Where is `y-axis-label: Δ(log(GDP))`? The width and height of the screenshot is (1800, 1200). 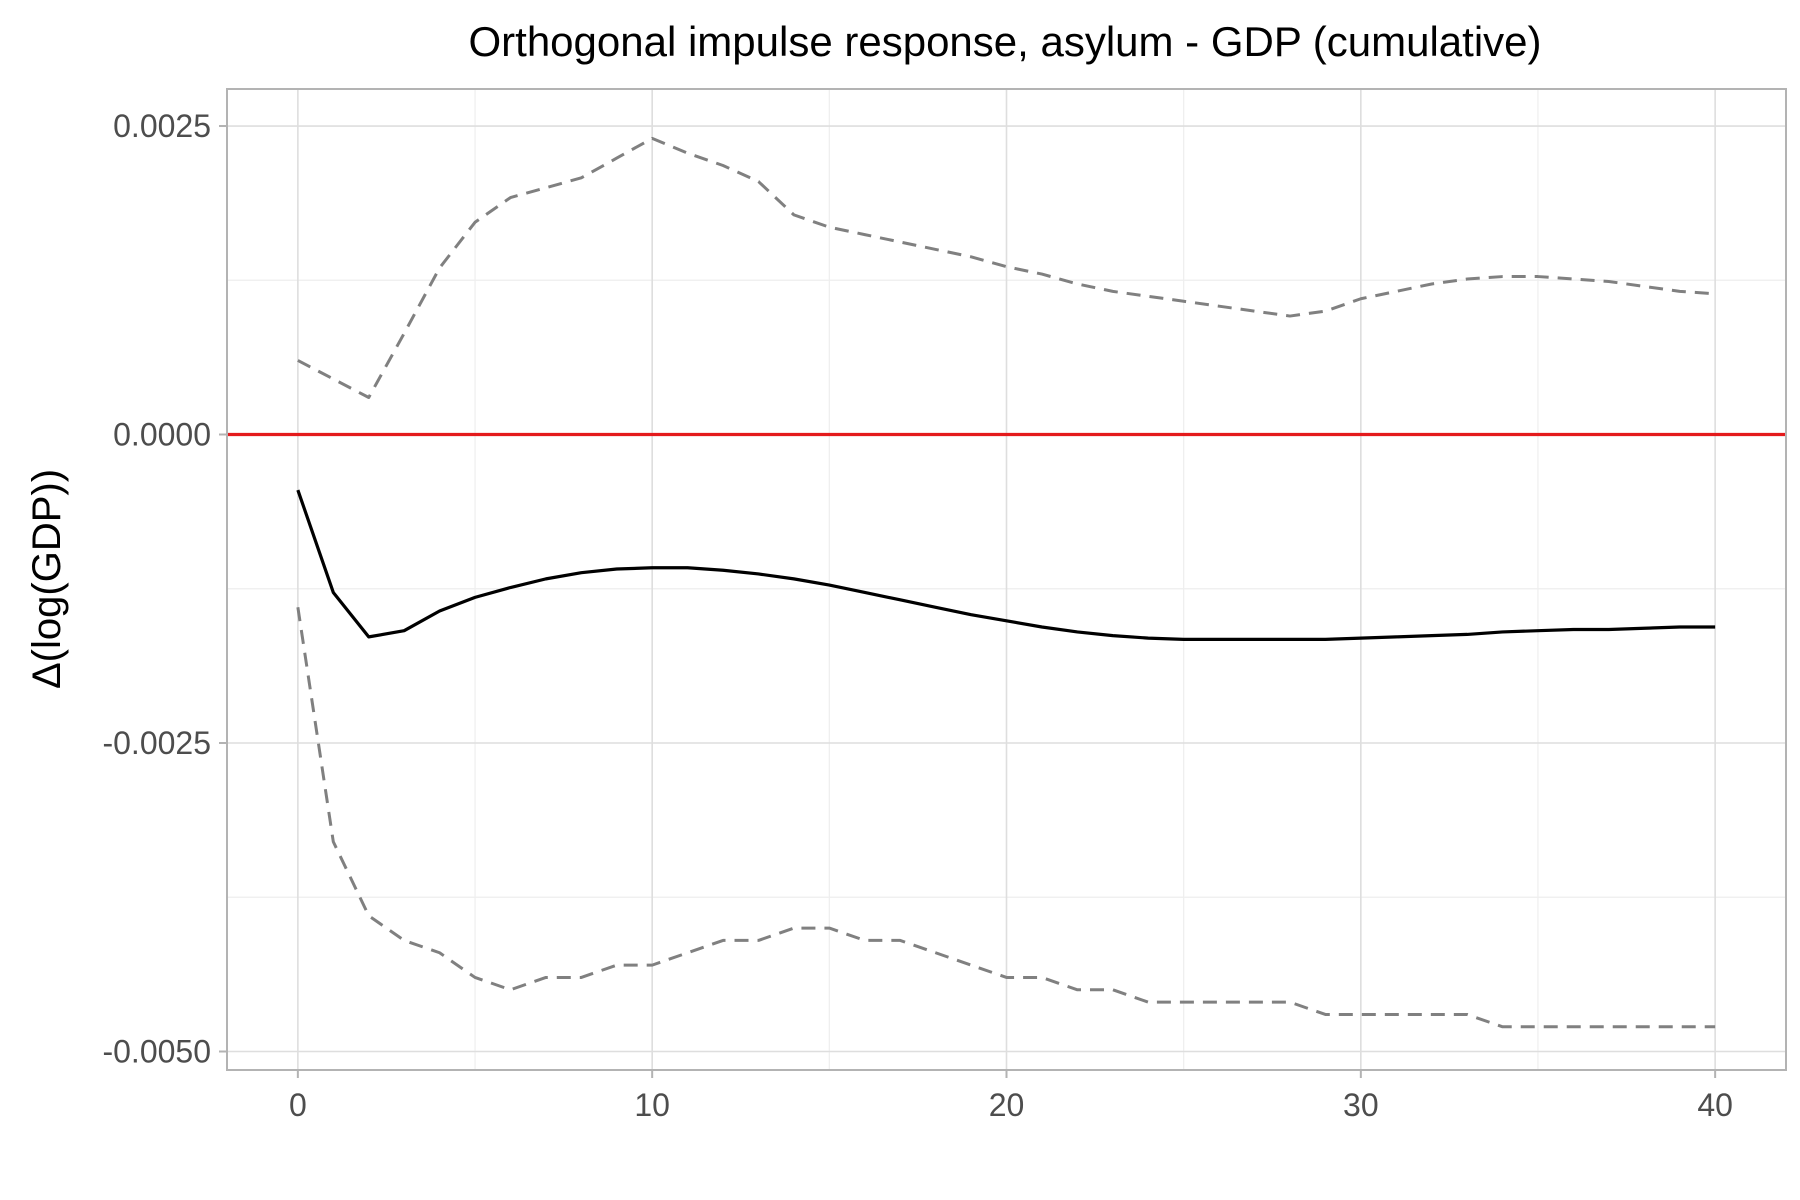
y-axis-label: Δ(log(GDP)) is located at coordinates (47, 579).